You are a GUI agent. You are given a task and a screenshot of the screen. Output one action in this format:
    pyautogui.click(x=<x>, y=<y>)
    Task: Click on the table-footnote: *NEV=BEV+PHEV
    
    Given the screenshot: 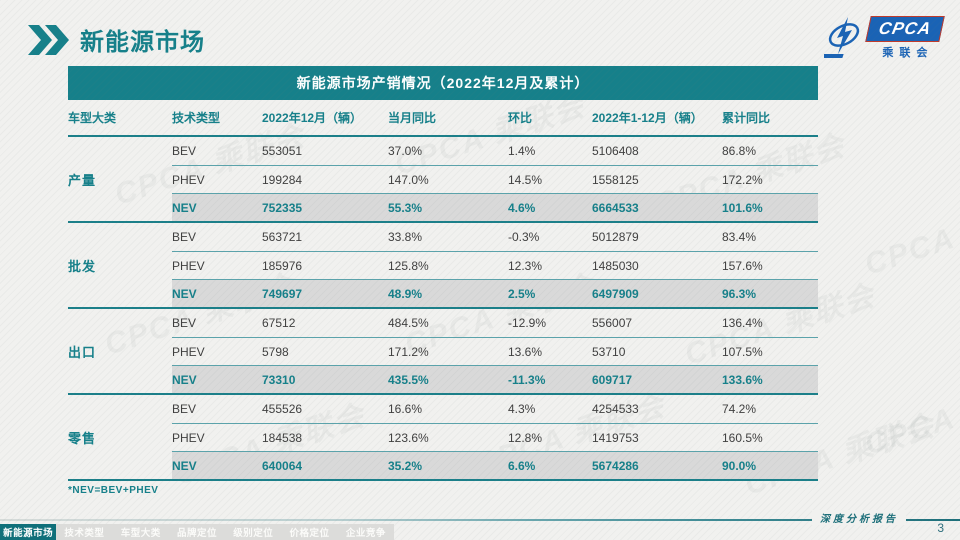 What is the action you would take?
    pyautogui.click(x=113, y=490)
    